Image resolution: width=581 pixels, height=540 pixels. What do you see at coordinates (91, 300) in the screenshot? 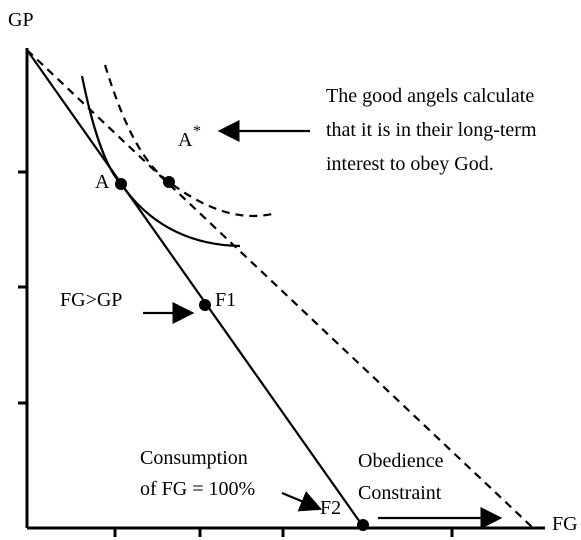
I see `fg-gt-gp: FG>GP` at bounding box center [91, 300].